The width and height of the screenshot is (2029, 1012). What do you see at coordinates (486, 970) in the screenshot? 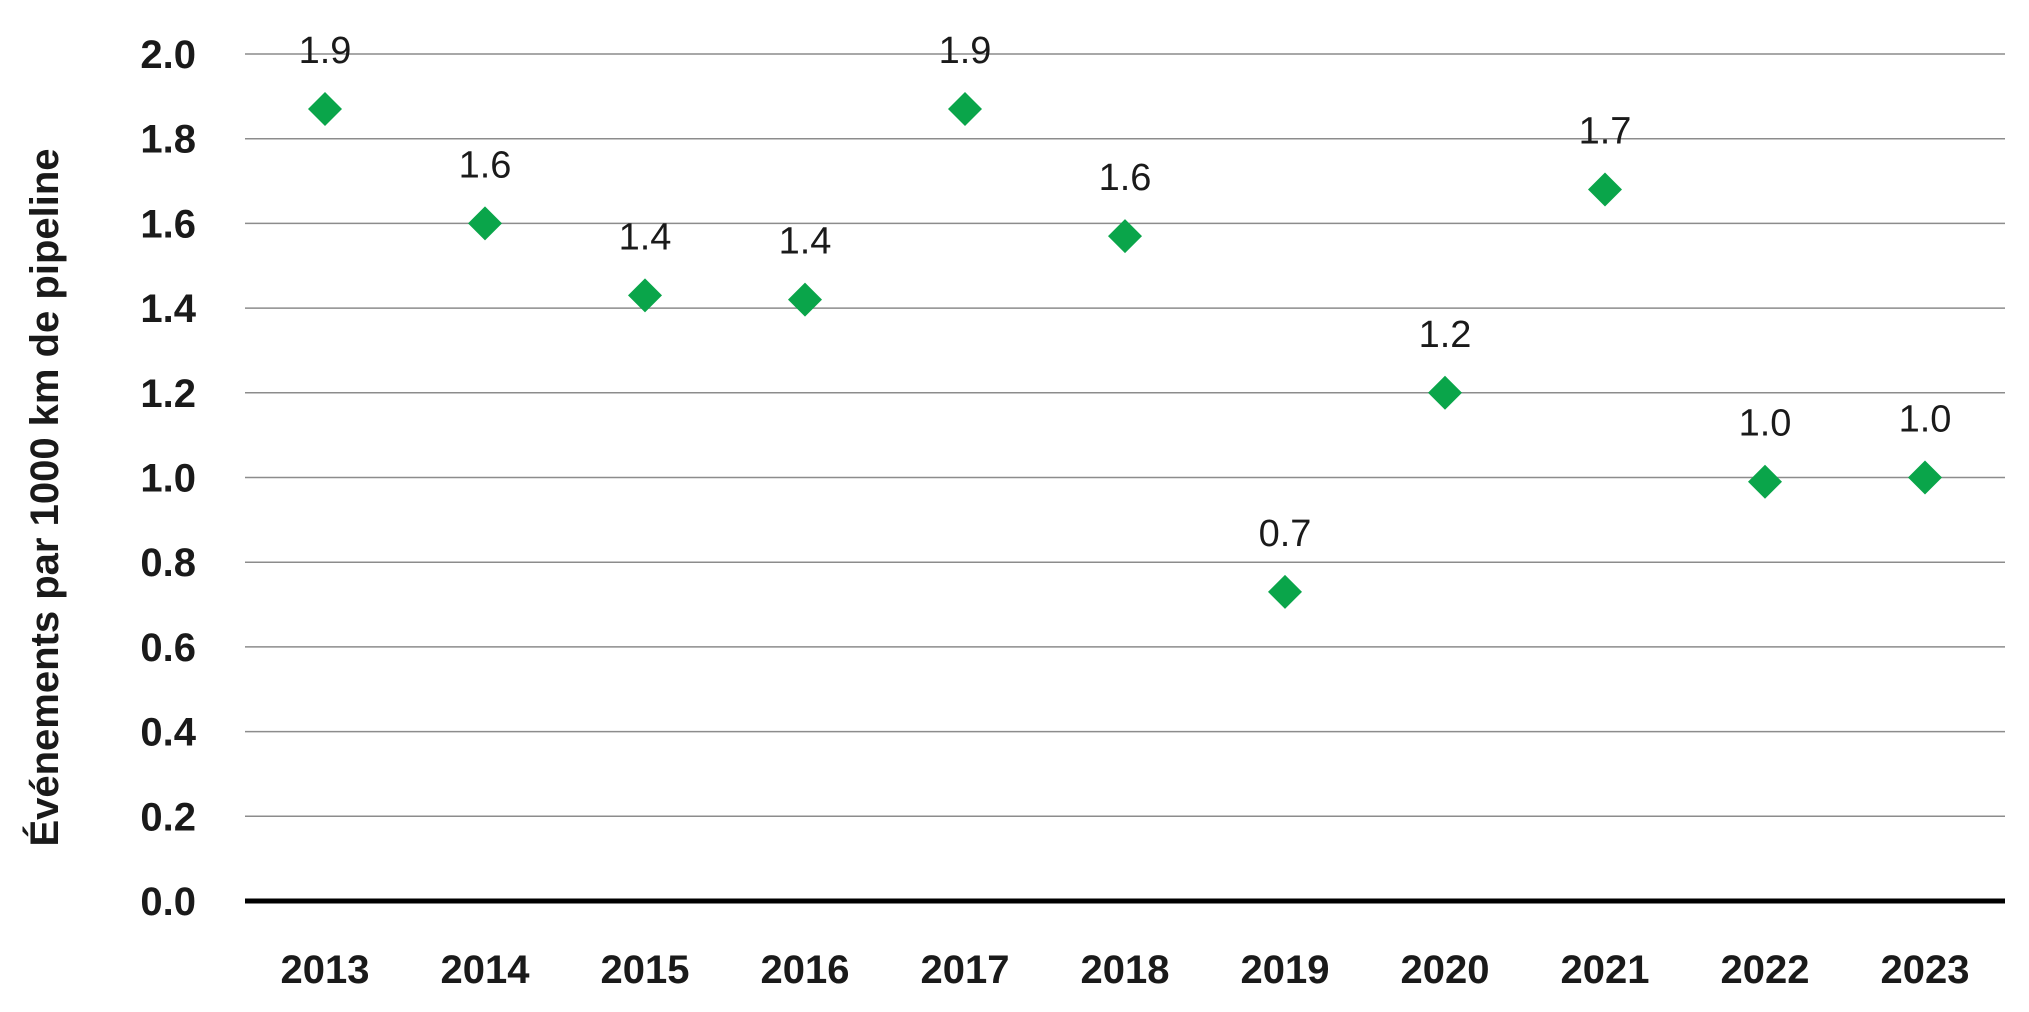
I see `x-tick-label: 2014` at bounding box center [486, 970].